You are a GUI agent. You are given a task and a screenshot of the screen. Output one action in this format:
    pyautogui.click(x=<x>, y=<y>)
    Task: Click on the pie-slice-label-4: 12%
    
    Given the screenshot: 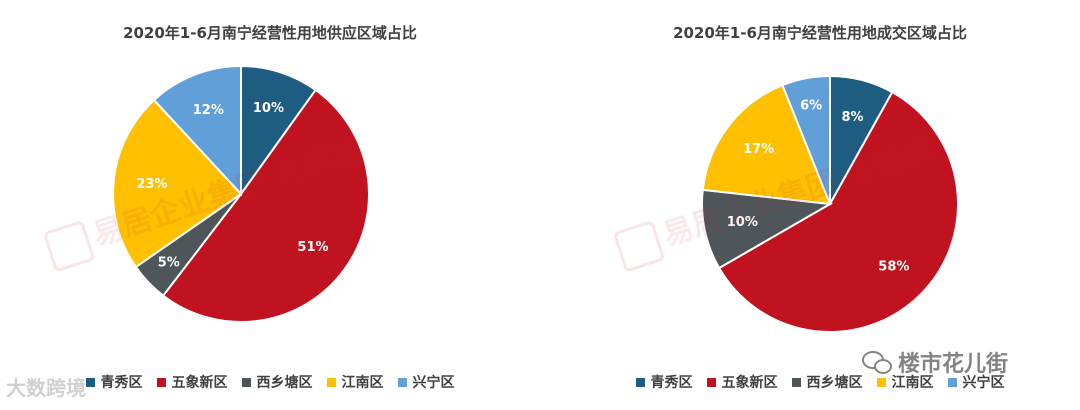 What is the action you would take?
    pyautogui.click(x=208, y=110)
    